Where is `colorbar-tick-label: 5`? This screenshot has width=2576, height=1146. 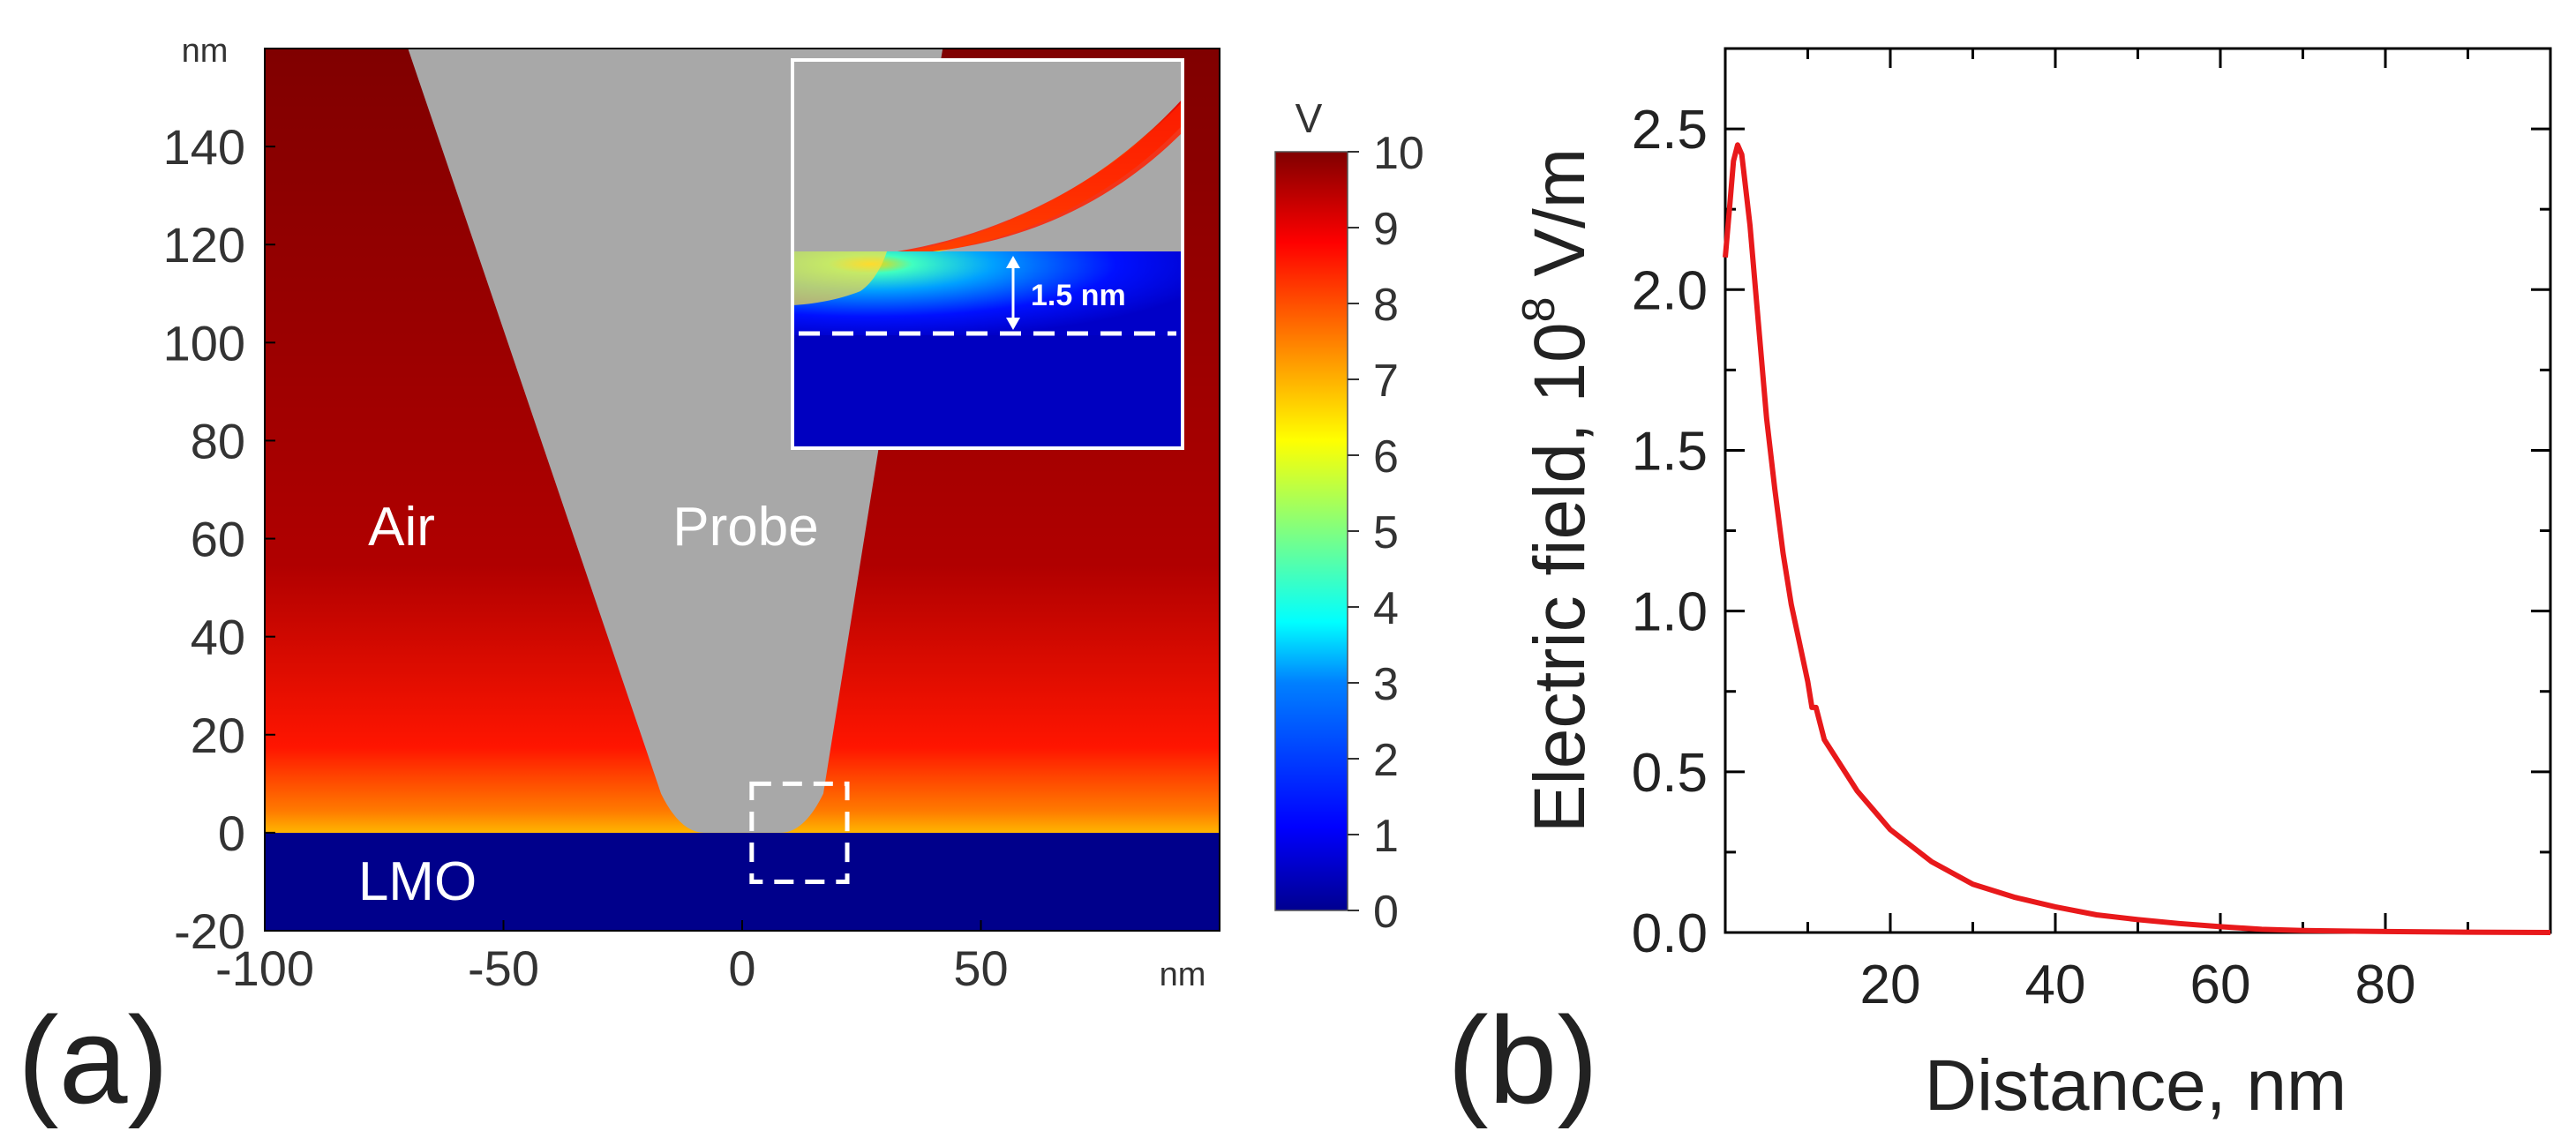 colorbar-tick-label: 5 is located at coordinates (1386, 532).